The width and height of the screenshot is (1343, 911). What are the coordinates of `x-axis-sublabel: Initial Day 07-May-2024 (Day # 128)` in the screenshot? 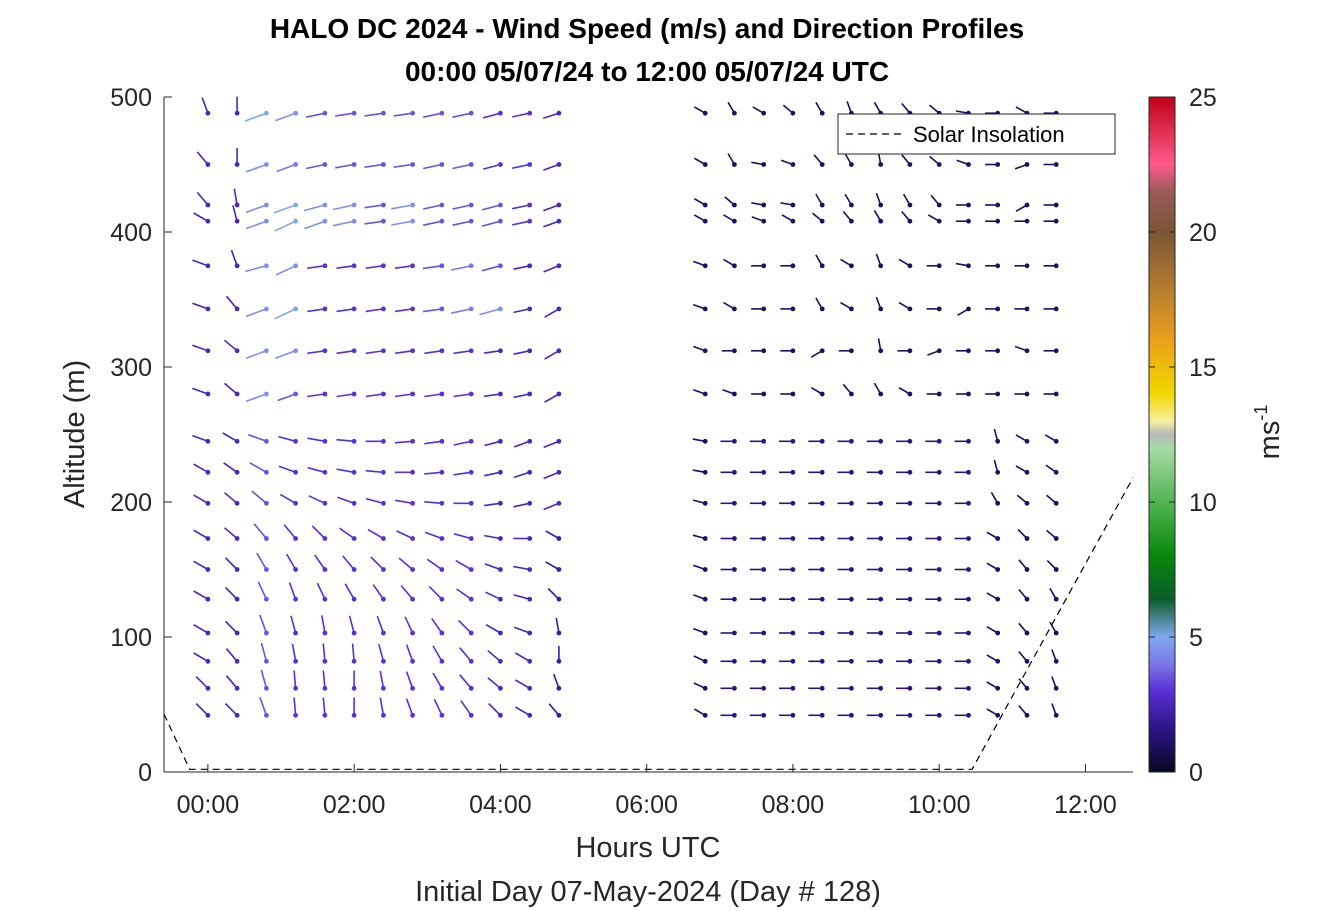 It's located at (648, 892).